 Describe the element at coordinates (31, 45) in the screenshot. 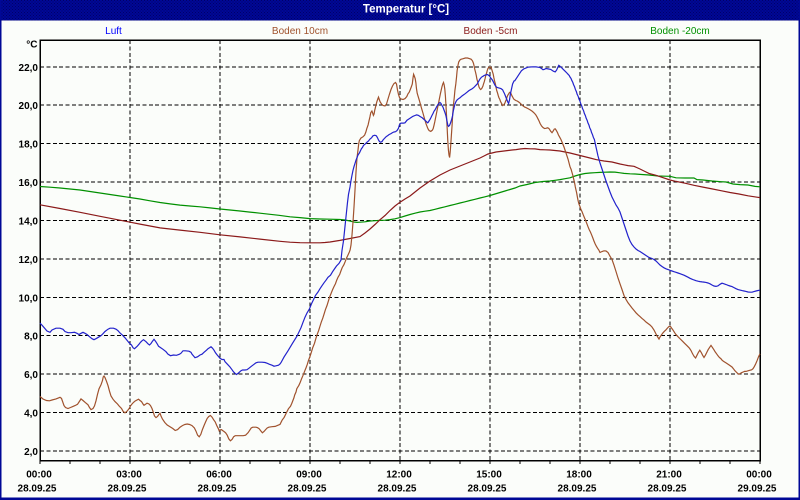

I see `svg-text: °C` at that location.